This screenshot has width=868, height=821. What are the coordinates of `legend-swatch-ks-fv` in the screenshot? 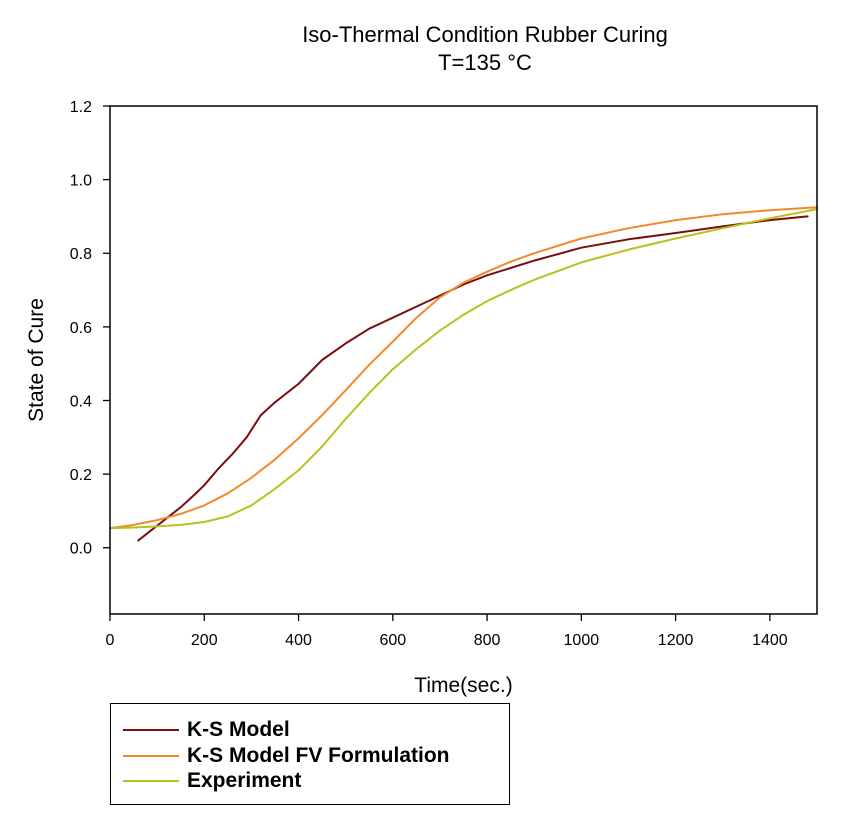 It's located at (151, 756).